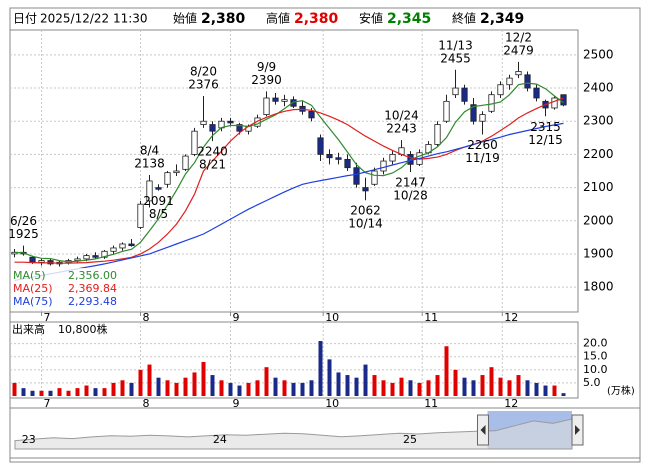 This screenshot has width=653, height=470. I want to click on header-date: 2025/12/22 11:30, so click(94, 19).